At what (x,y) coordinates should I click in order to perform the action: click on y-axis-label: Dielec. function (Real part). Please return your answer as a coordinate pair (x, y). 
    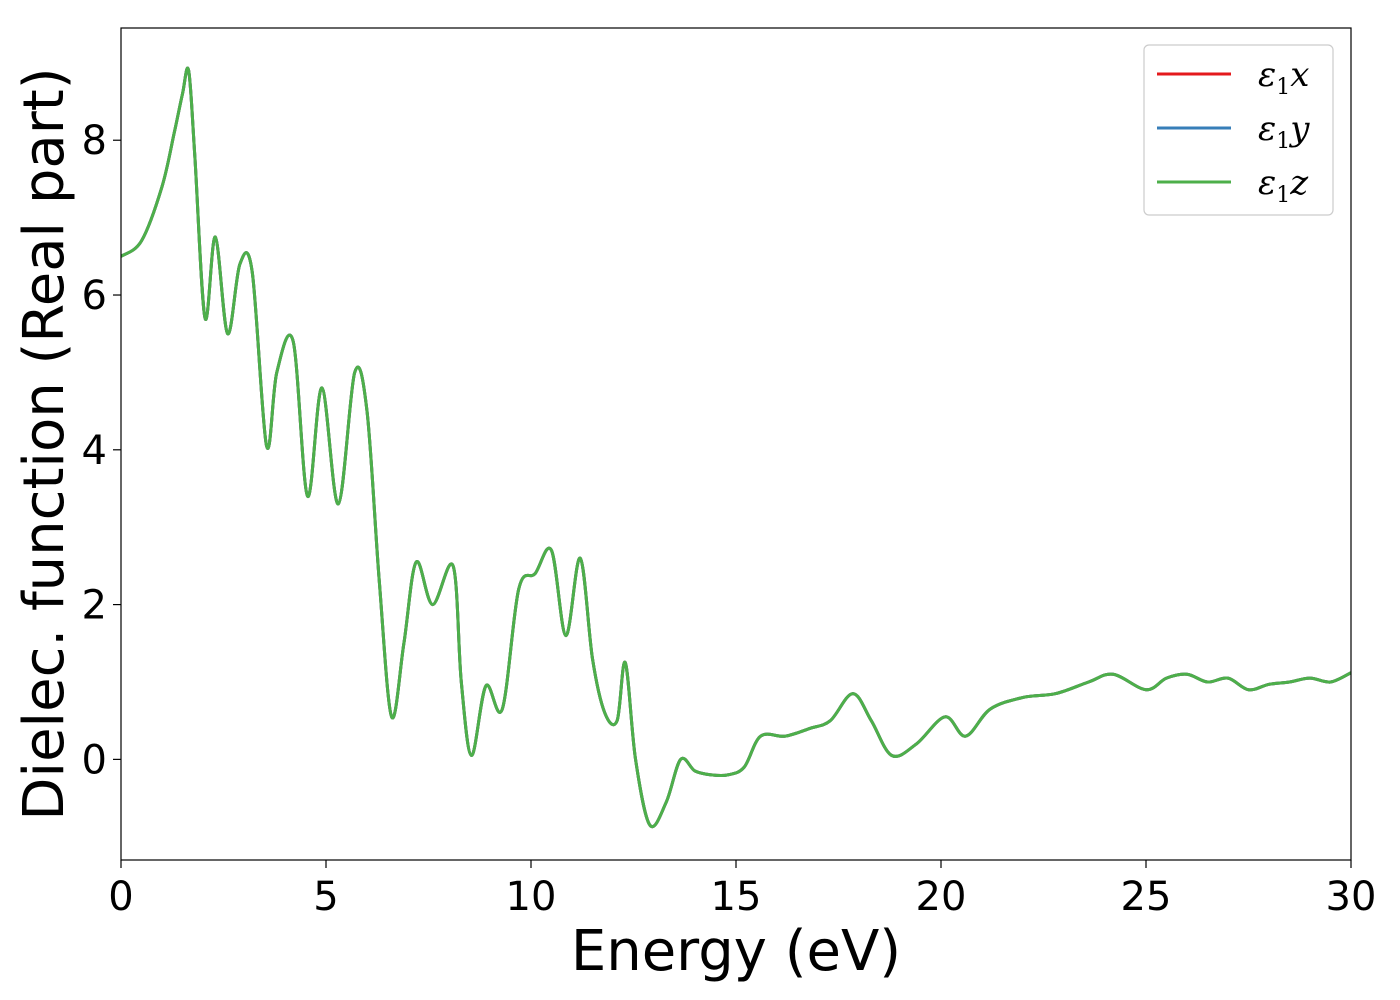
    Looking at the image, I should click on (44, 443).